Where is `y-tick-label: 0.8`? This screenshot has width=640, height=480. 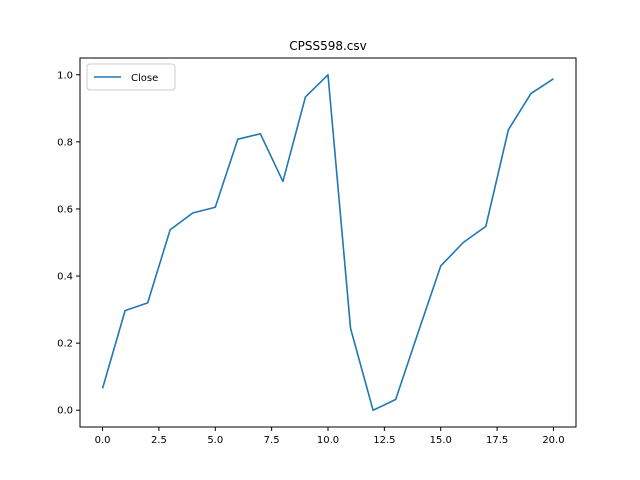 y-tick-label: 0.8 is located at coordinates (65, 142).